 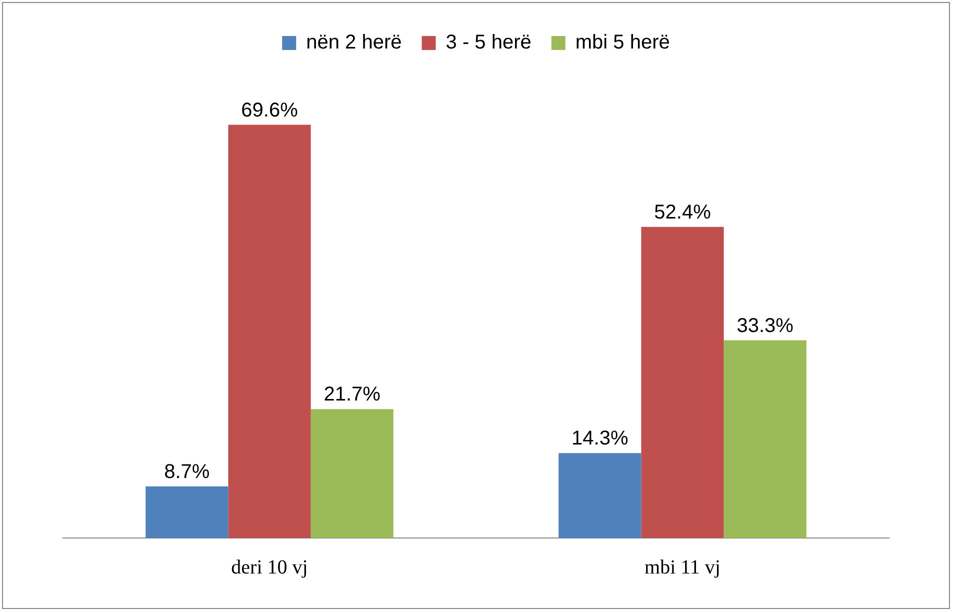 I want to click on legend-label: nën 2 herë, so click(x=354, y=43).